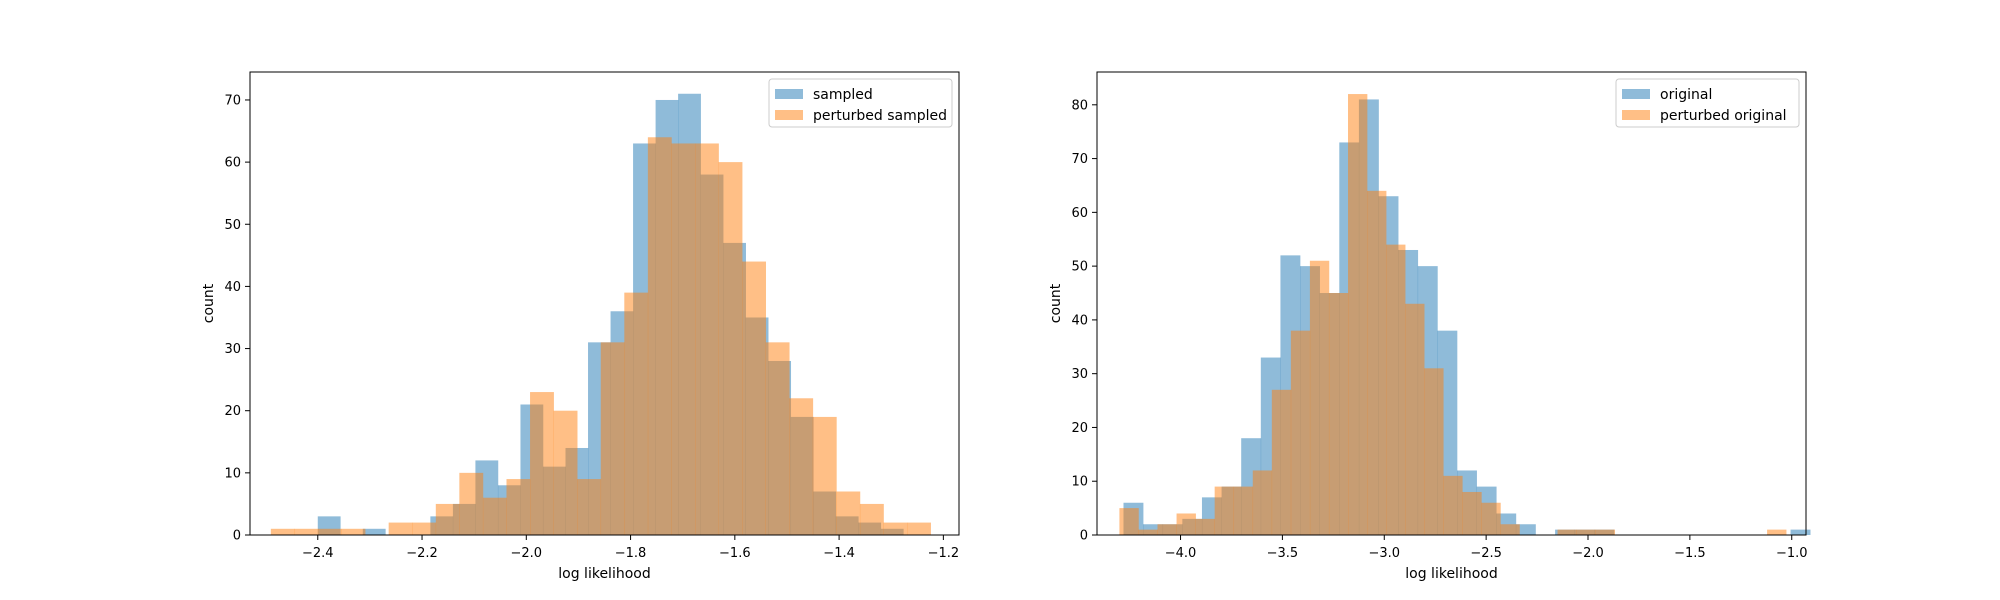 Image resolution: width=2000 pixels, height=600 pixels. What do you see at coordinates (1486, 553) in the screenshot?
I see `x-tick-label: −2.5` at bounding box center [1486, 553].